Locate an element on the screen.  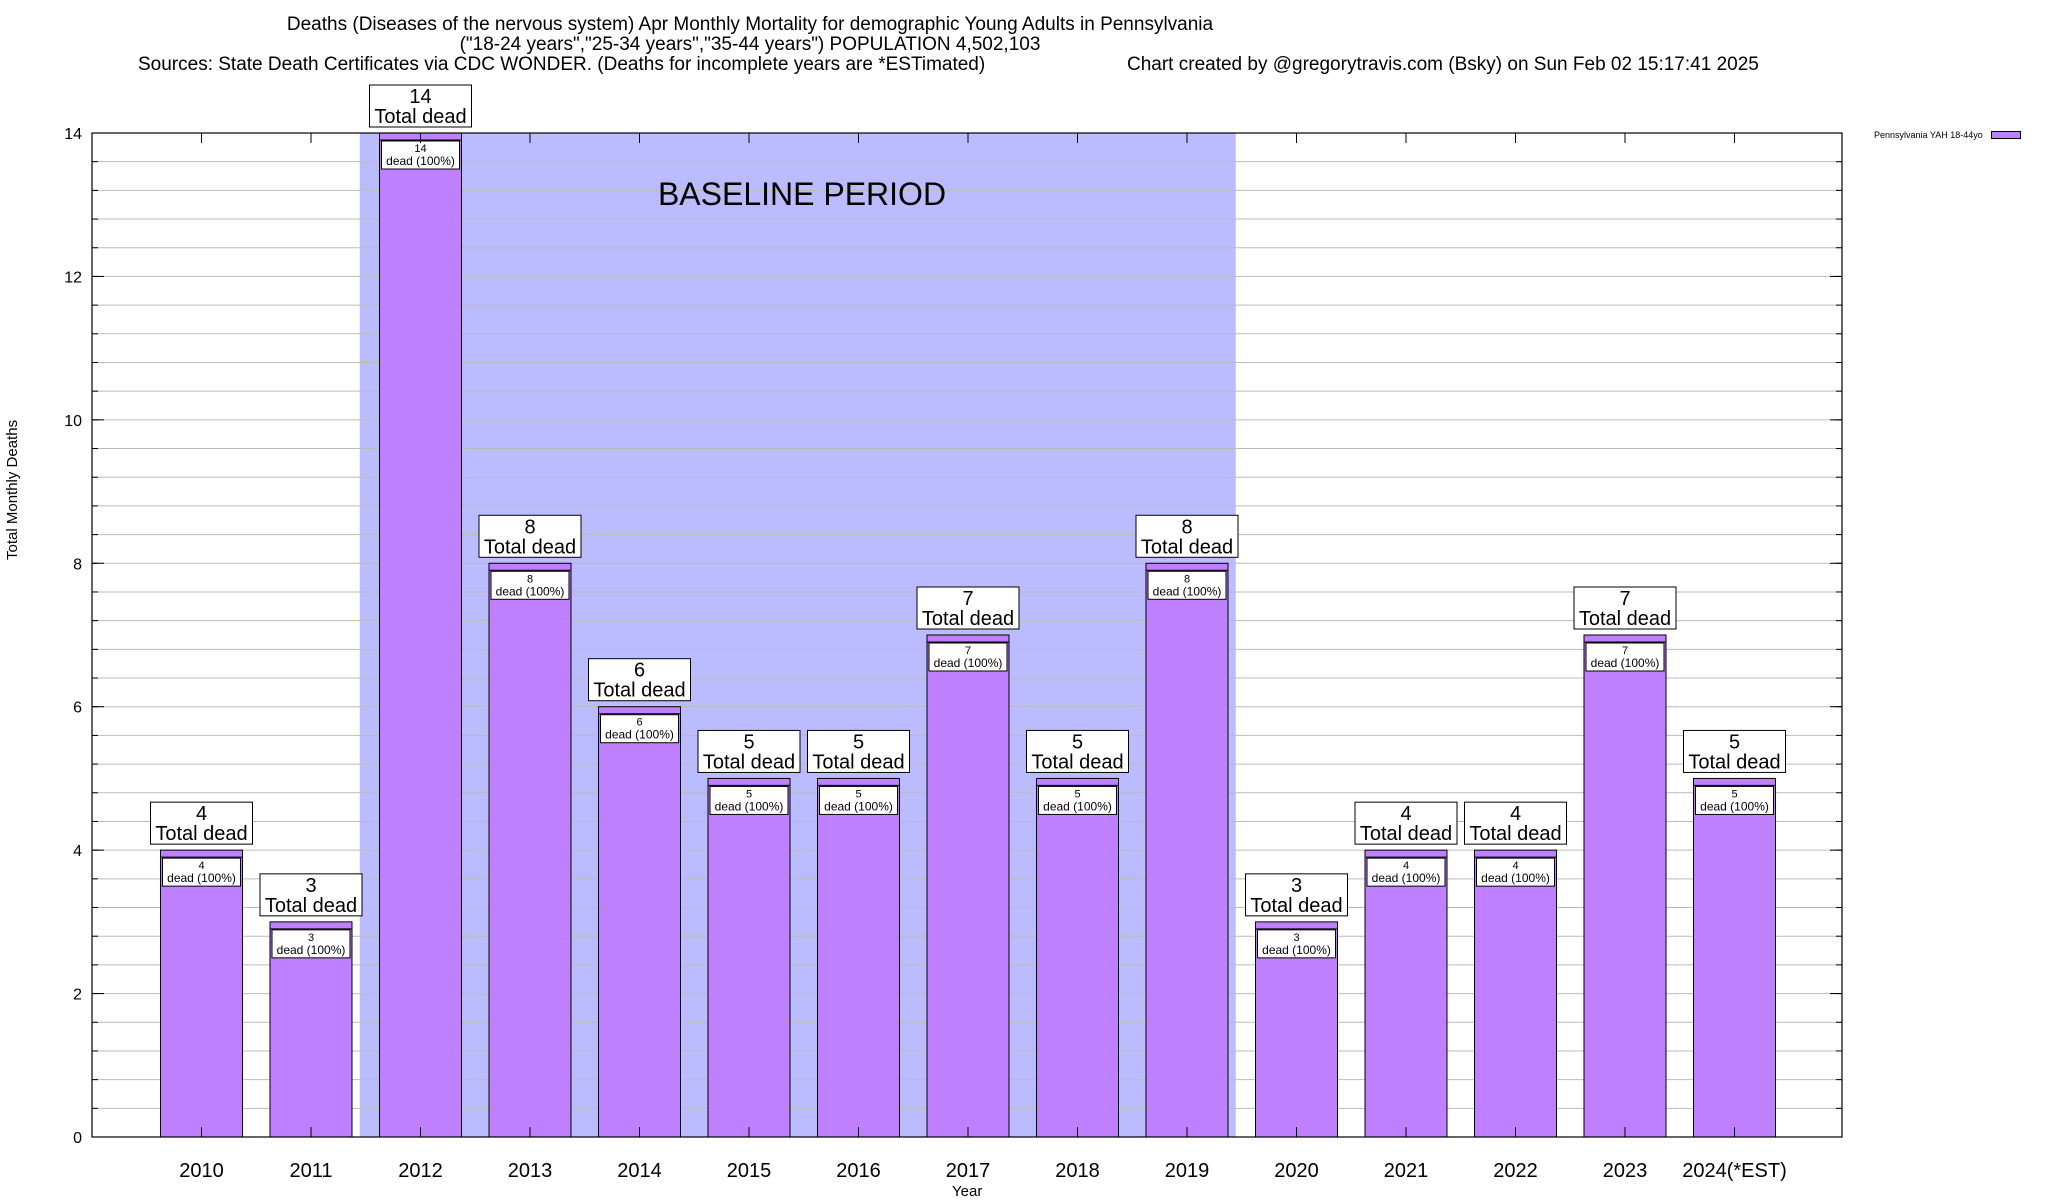
inner-label-count: 6 is located at coordinates (639, 723).